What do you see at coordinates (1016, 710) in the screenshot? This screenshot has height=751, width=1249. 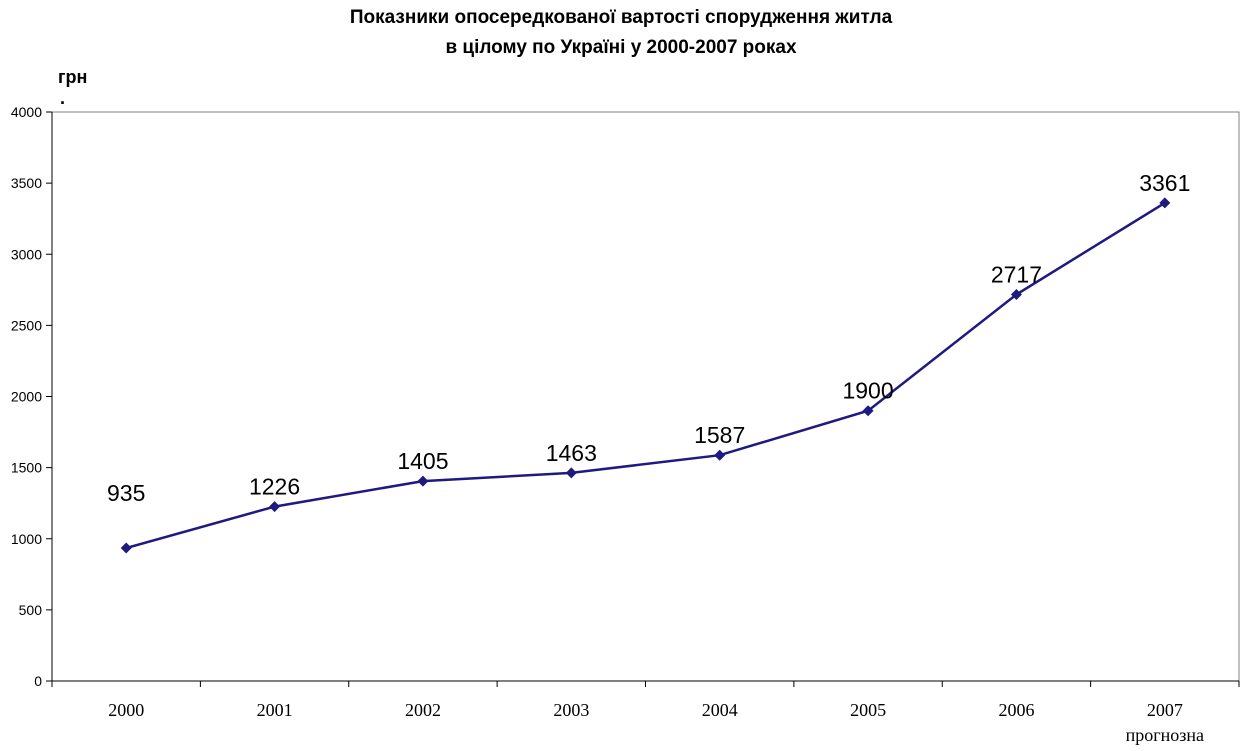 I see `x-tick-label: 2006` at bounding box center [1016, 710].